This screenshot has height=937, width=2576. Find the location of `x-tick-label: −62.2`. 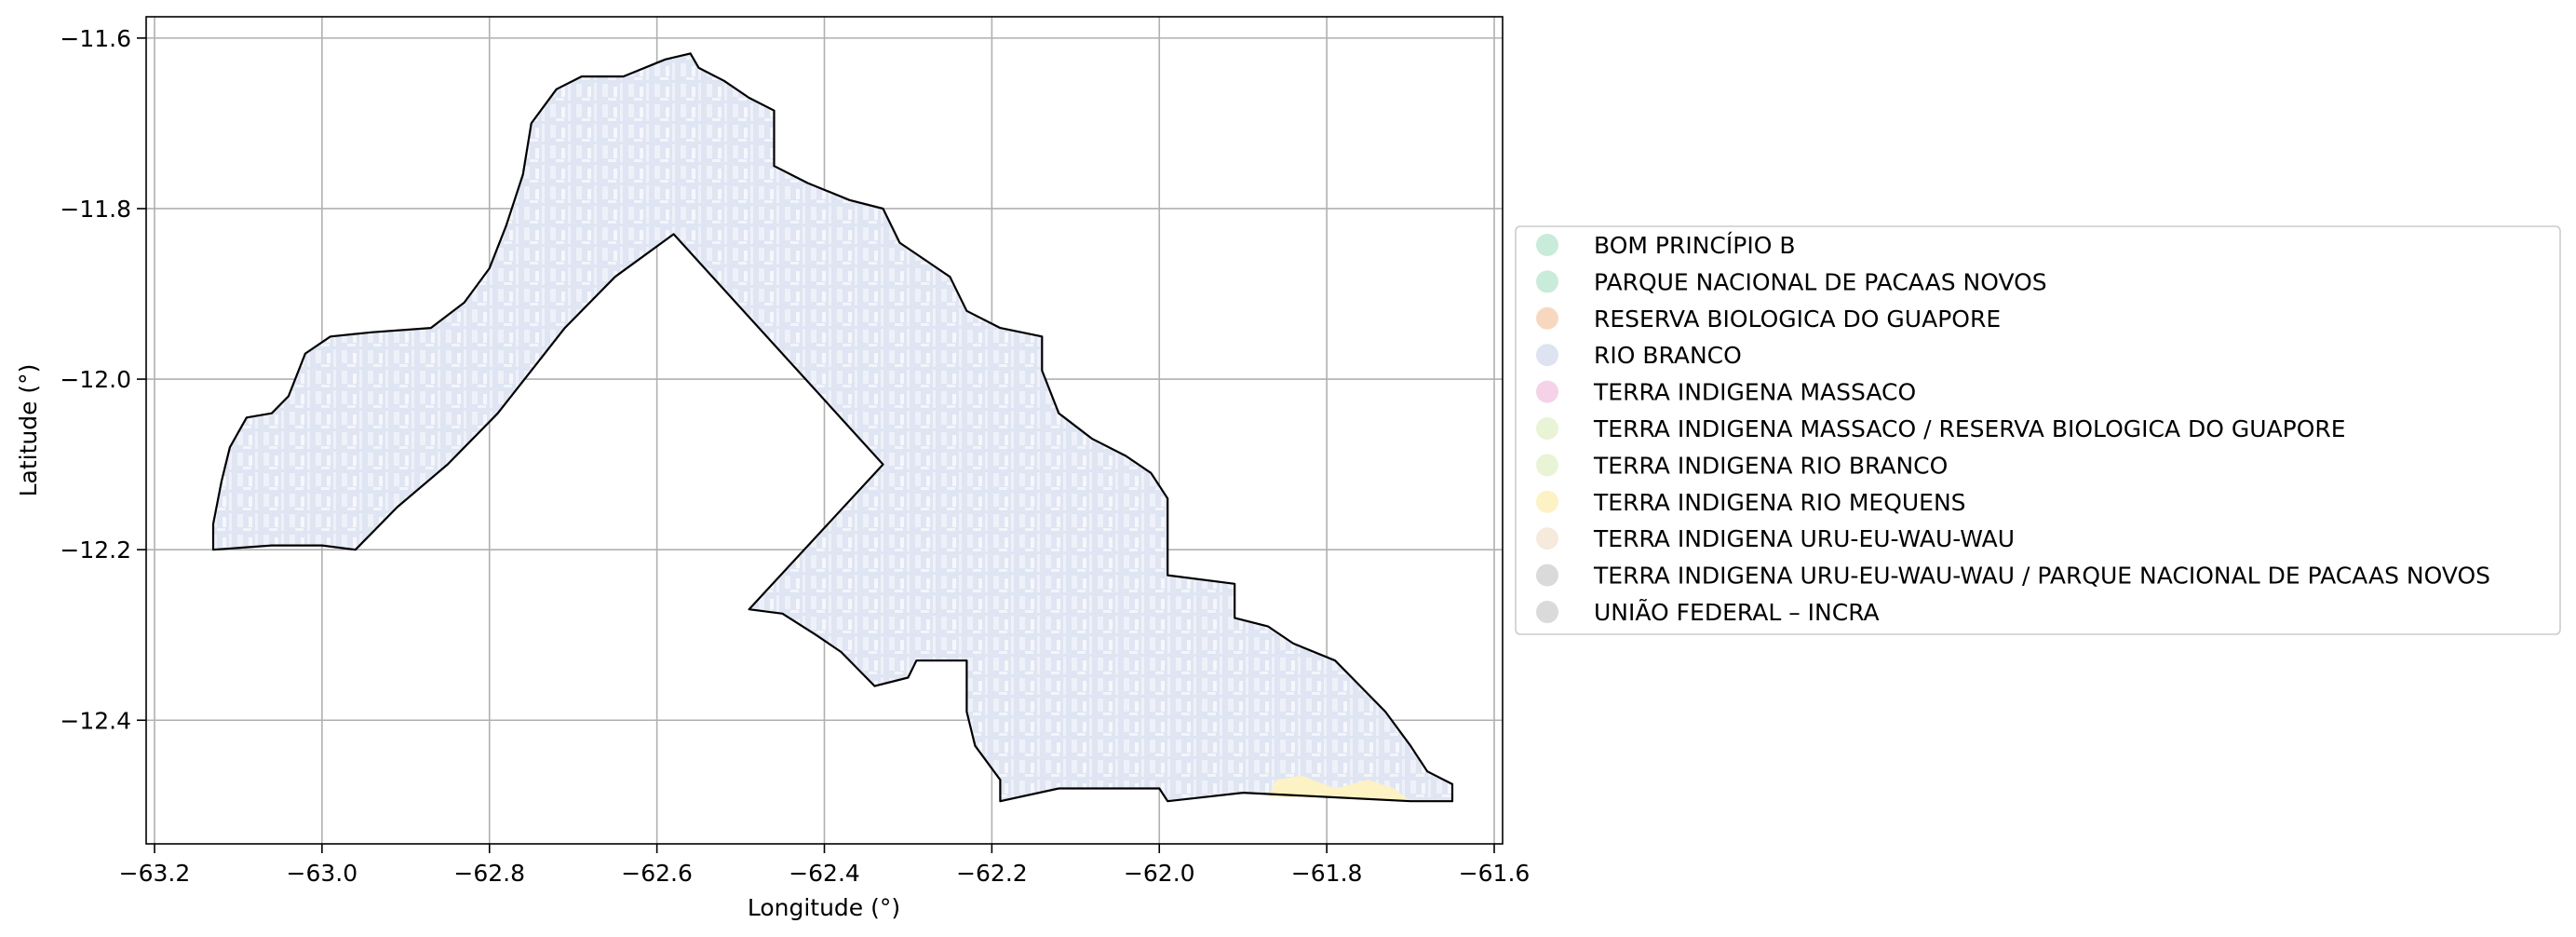

x-tick-label: −62.2 is located at coordinates (992, 873).